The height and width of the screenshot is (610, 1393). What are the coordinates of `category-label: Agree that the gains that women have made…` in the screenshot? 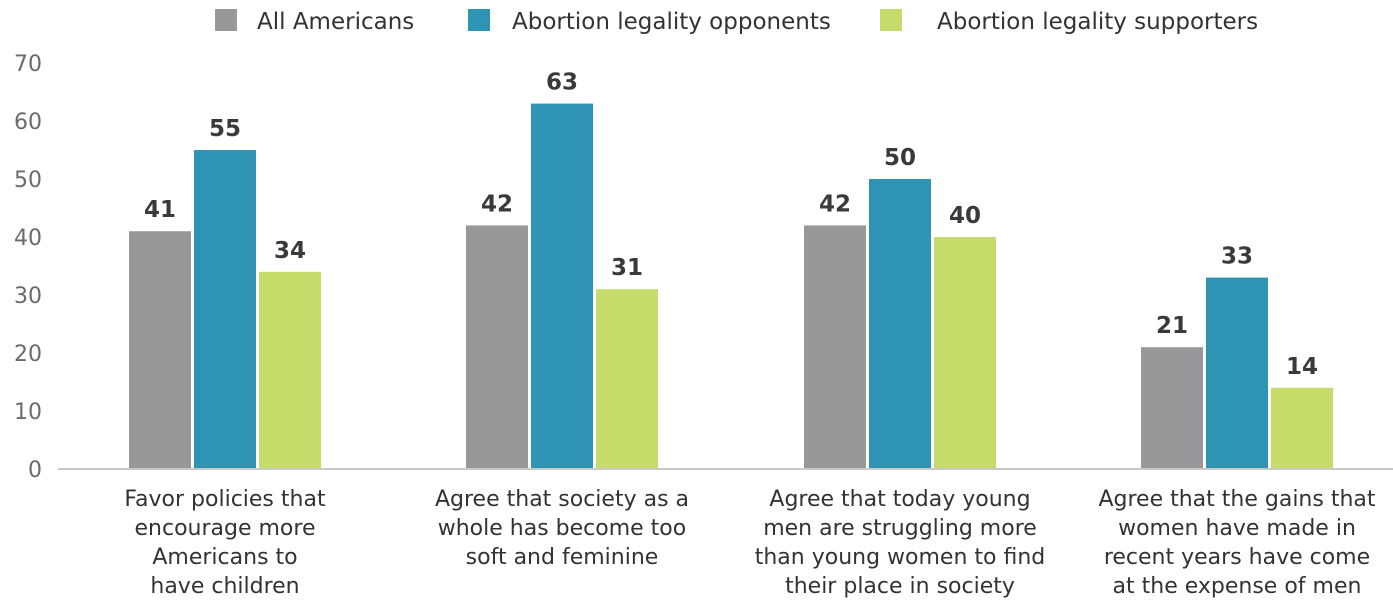 It's located at (1236, 543).